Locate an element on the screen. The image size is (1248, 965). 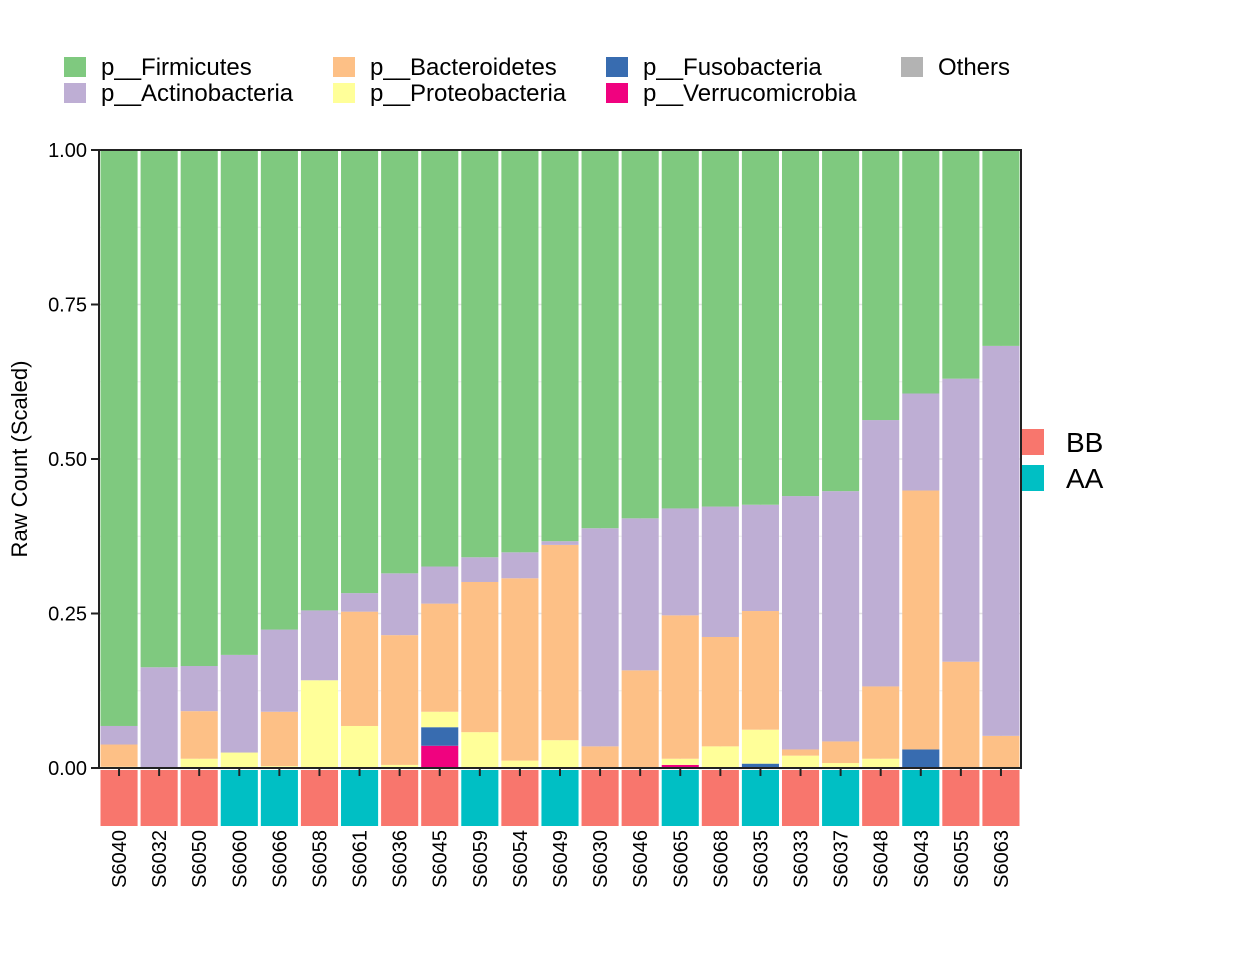
bar-segment-S6058-p-proteobacteria is located at coordinates (319, 724).